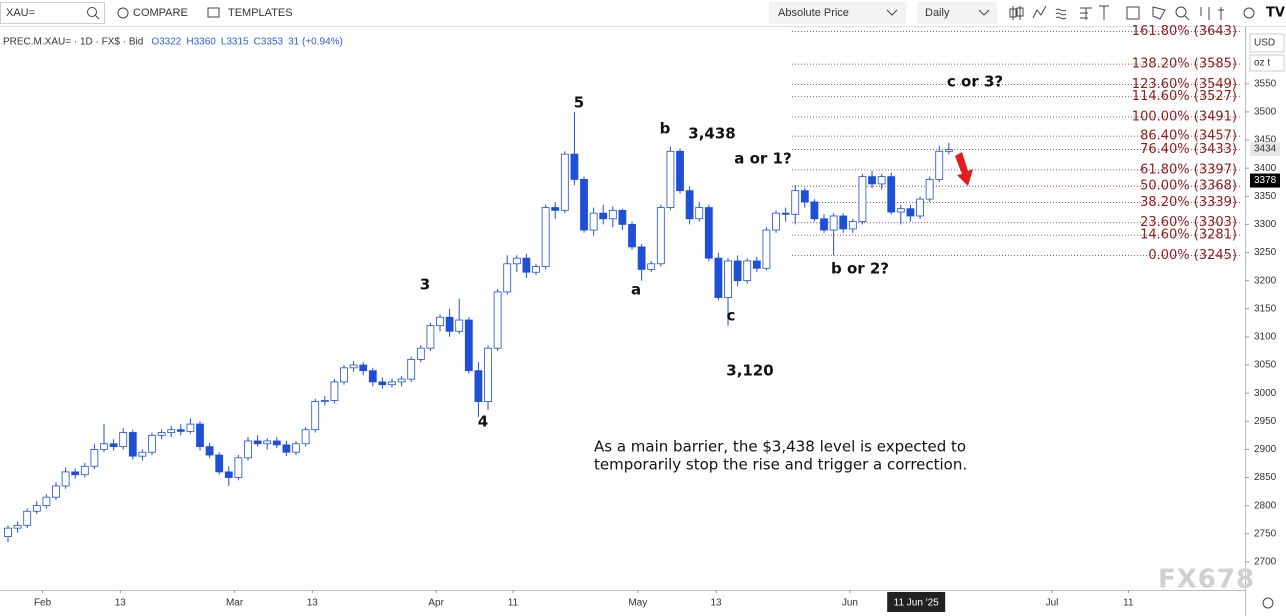 Image resolution: width=1286 pixels, height=616 pixels. Describe the element at coordinates (860, 269) in the screenshot. I see `wave-label: b or 2?` at that location.